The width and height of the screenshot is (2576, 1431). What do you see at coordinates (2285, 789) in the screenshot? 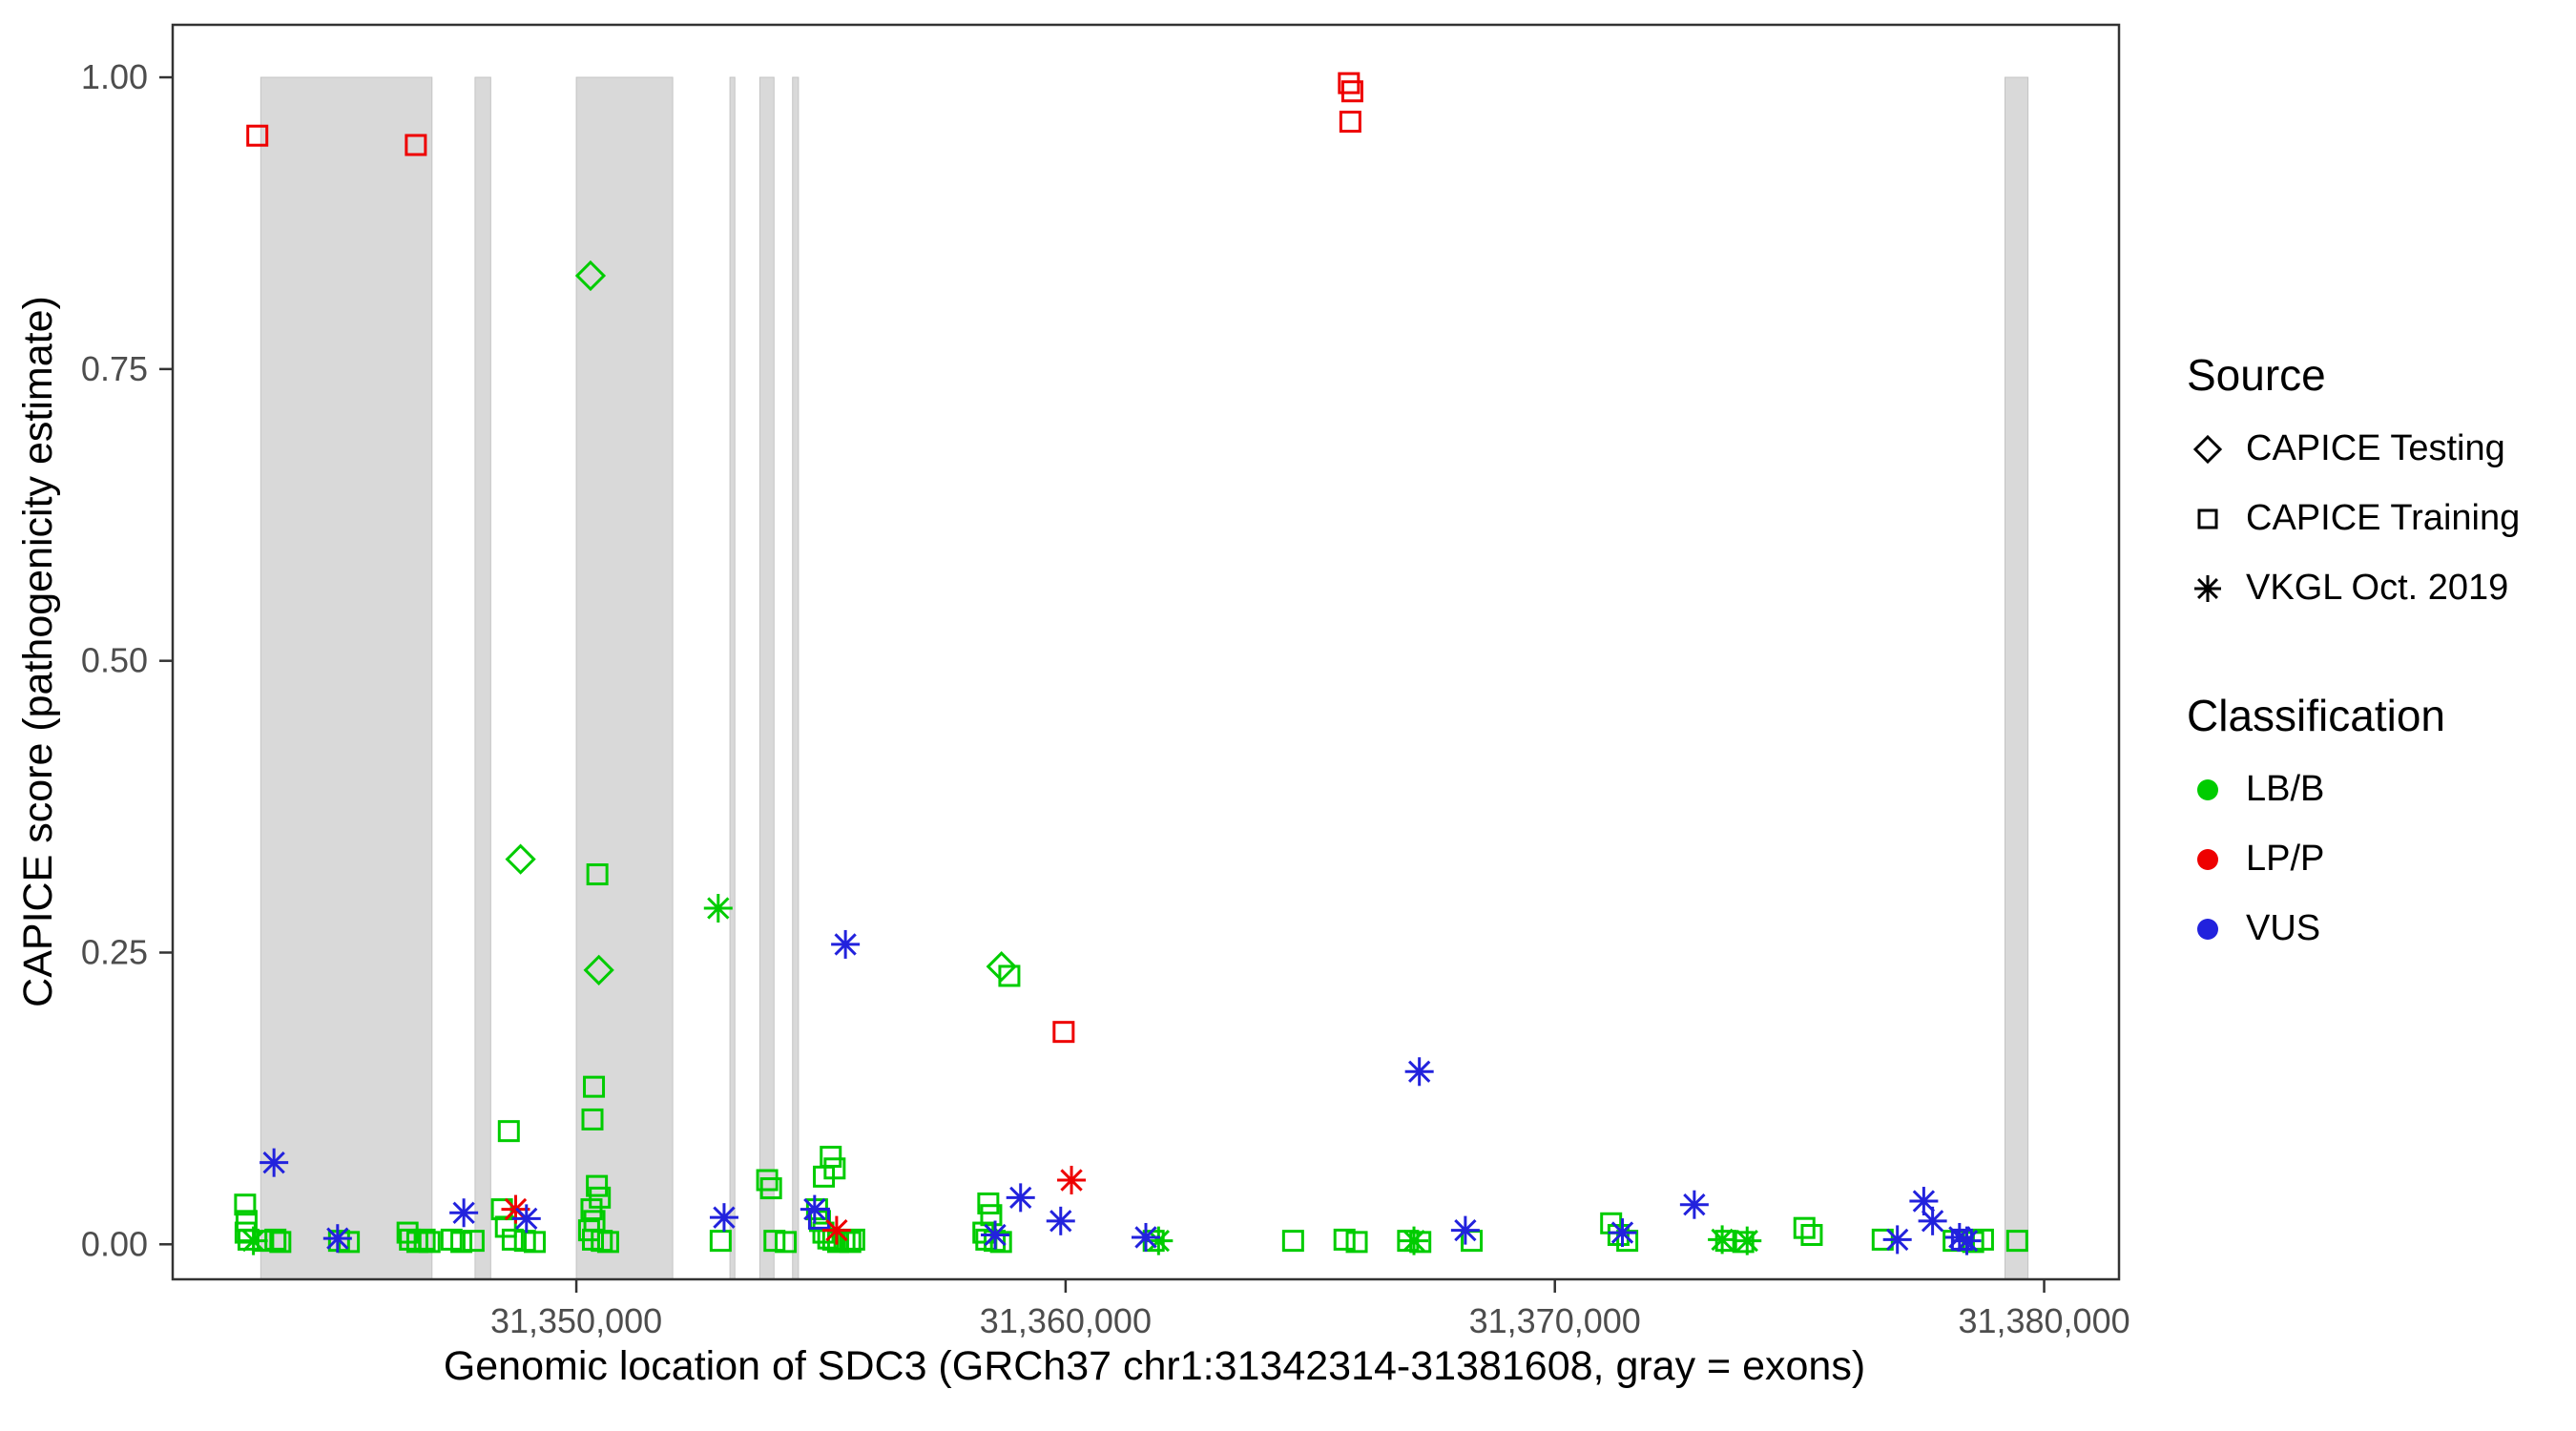
I see `legend-item-label: LB/B` at bounding box center [2285, 789].